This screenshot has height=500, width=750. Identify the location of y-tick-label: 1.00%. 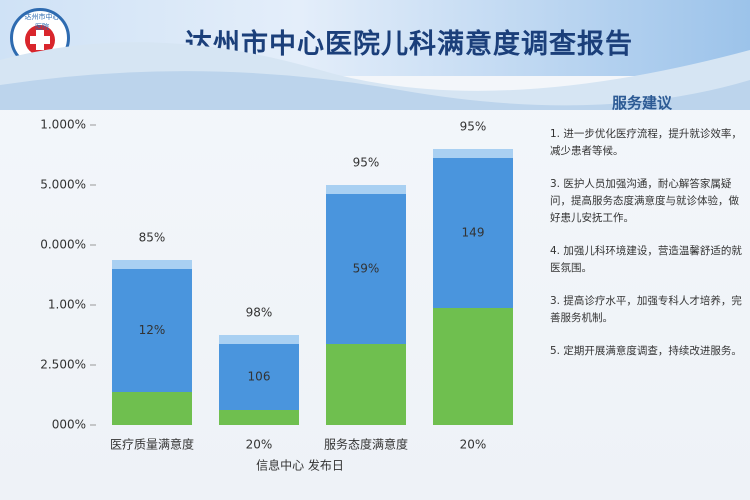
(67, 305).